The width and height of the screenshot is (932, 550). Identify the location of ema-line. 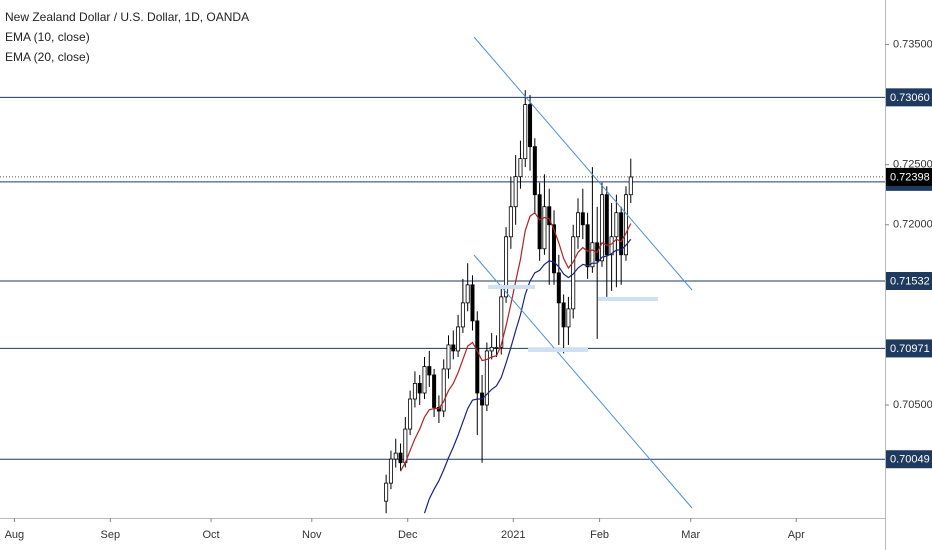
(515, 341).